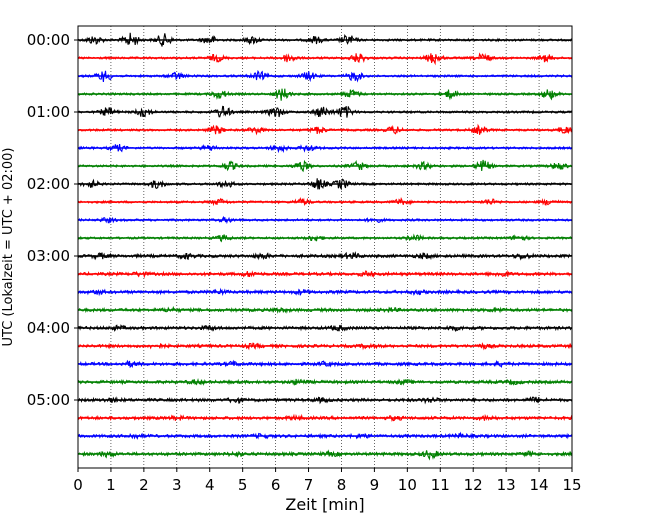 Image resolution: width=650 pixels, height=520 pixels. Describe the element at coordinates (571, 485) in the screenshot. I see `x-tick-label: 15` at that location.